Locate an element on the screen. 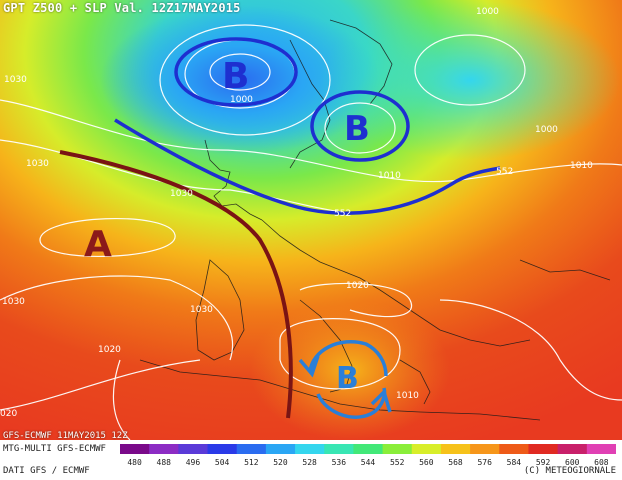  trough-axis-line is located at coordinates (307, 166).